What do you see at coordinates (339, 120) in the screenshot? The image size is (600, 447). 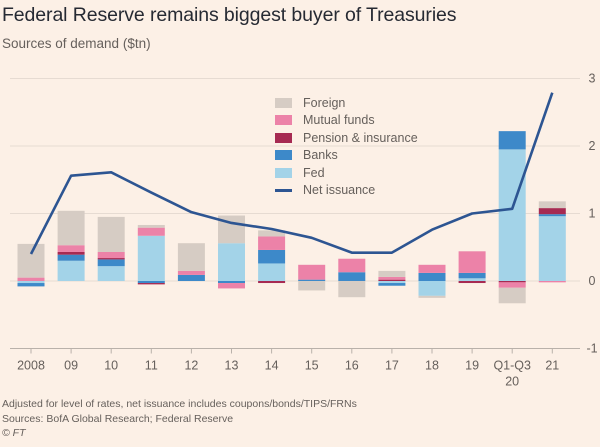 I see `legend-label: Mutual funds` at bounding box center [339, 120].